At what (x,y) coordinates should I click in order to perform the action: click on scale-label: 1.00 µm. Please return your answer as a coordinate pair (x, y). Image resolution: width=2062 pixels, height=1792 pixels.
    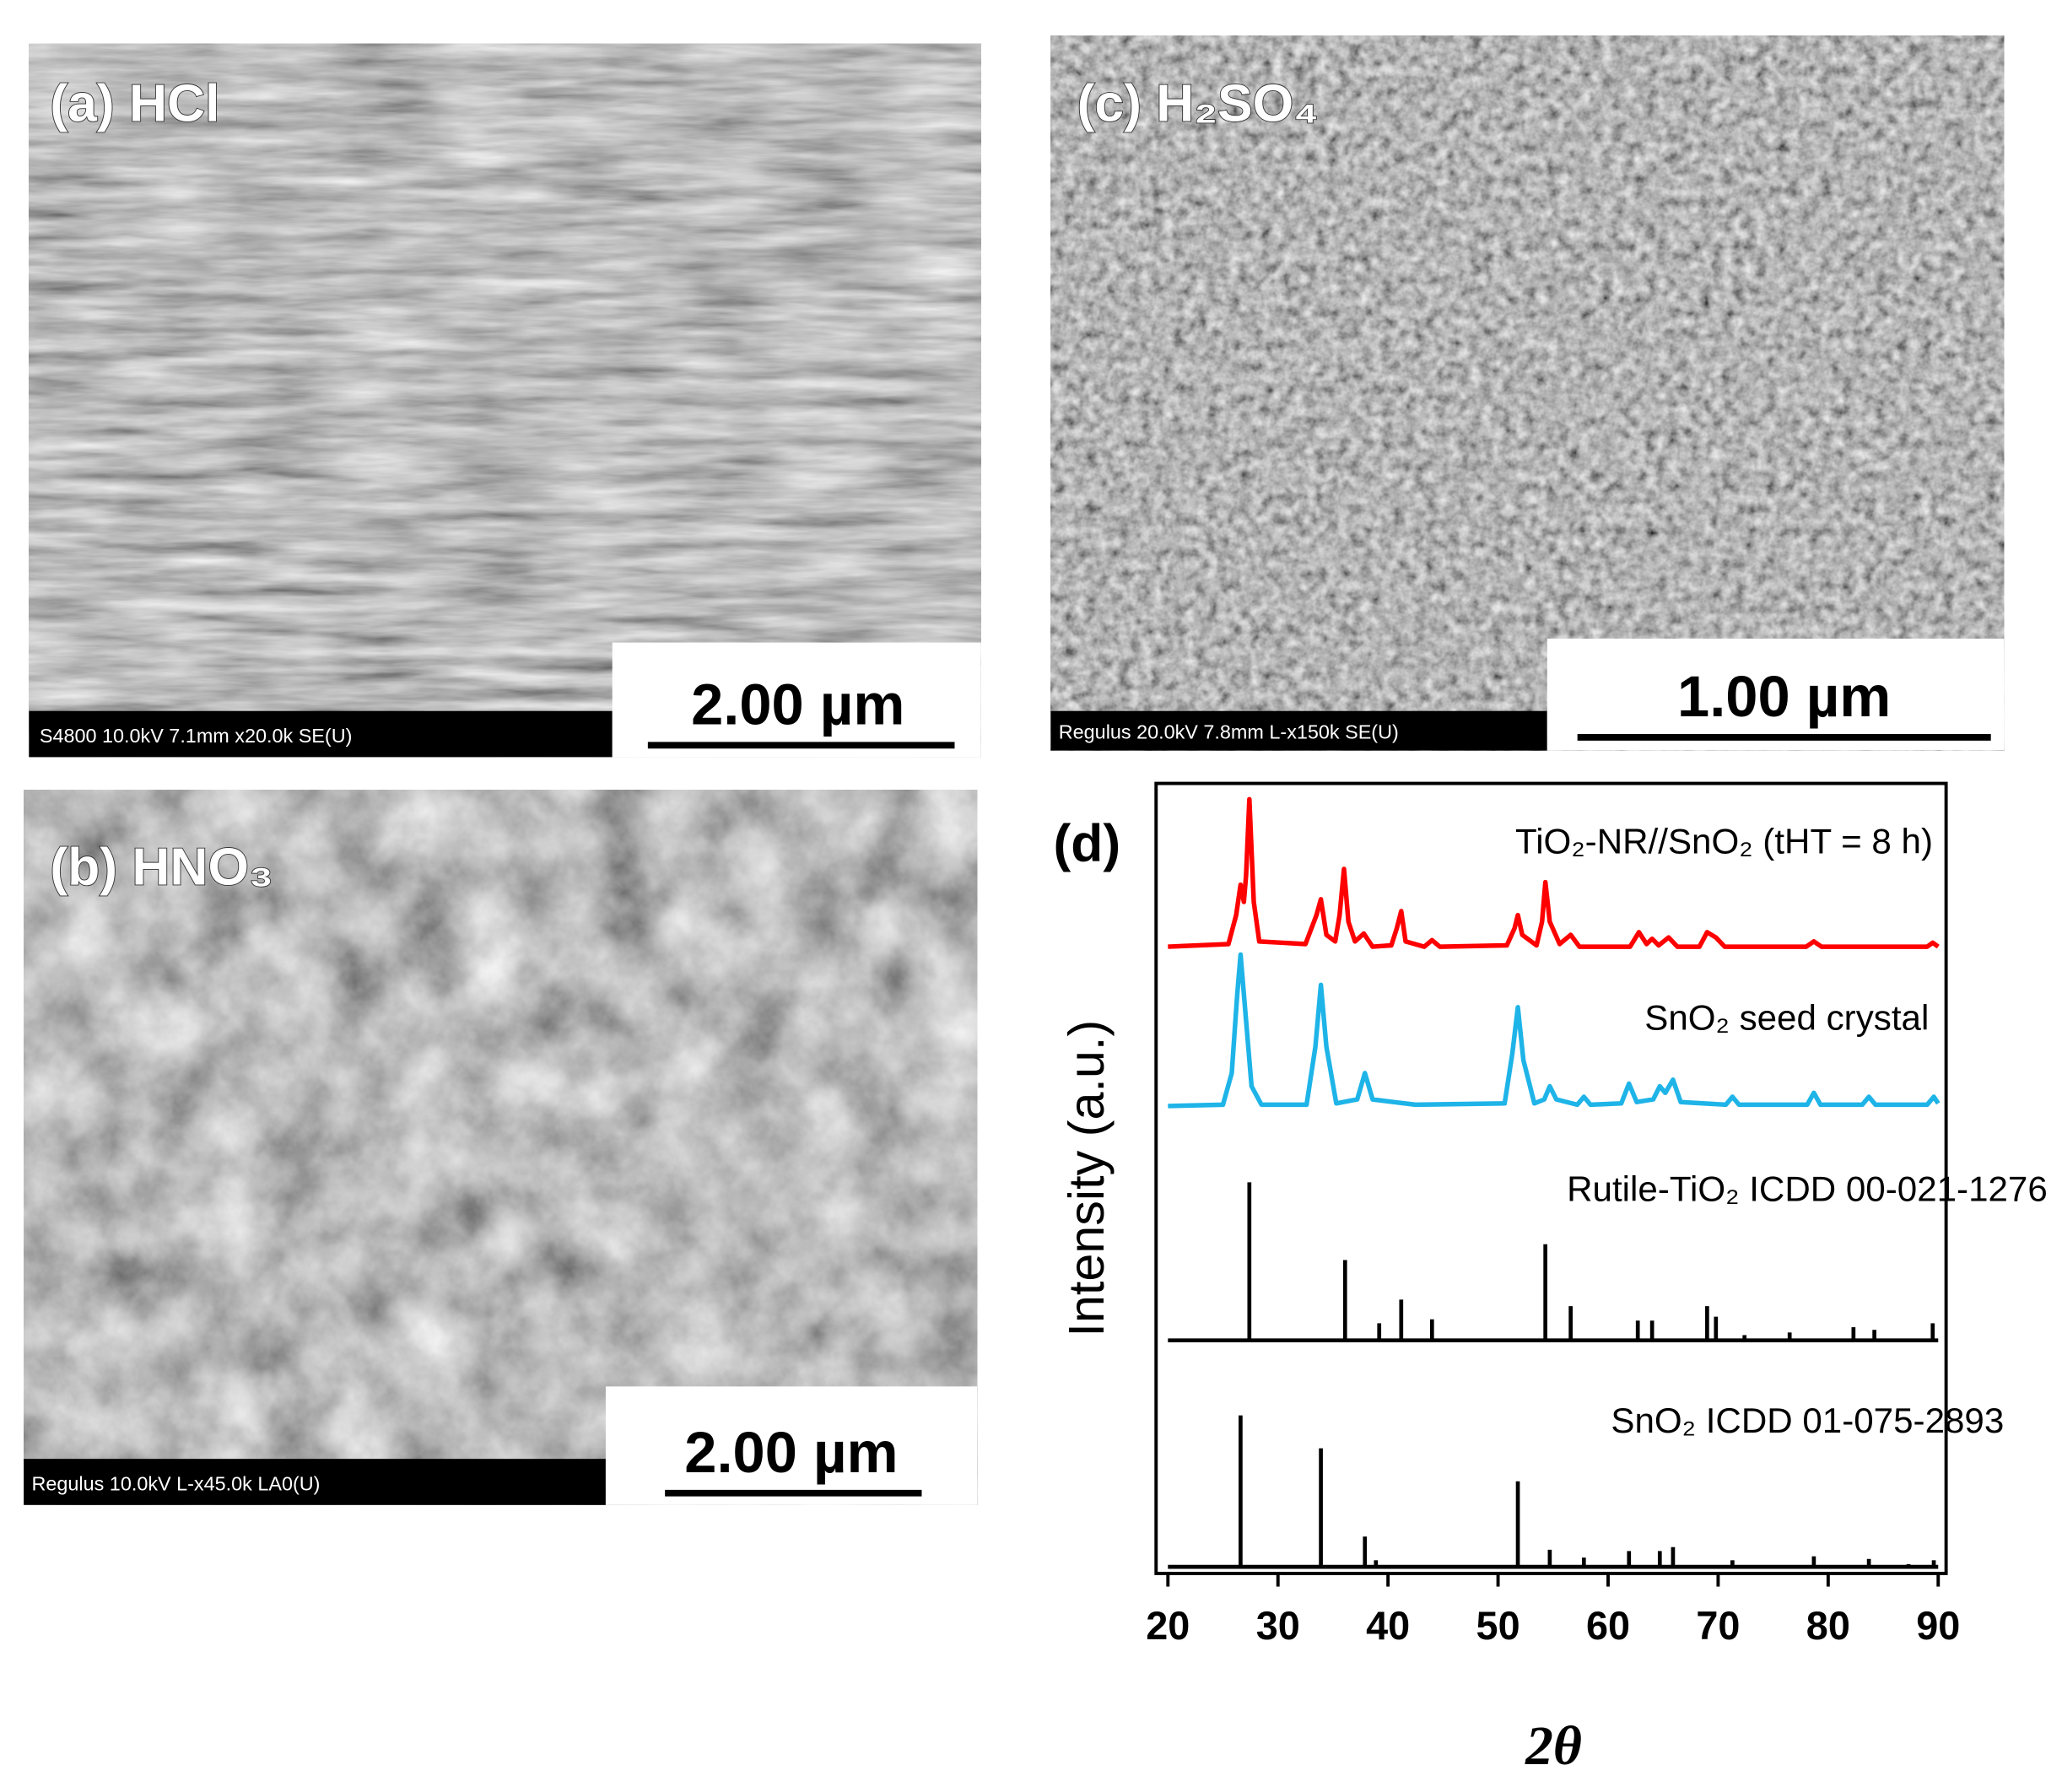
    Looking at the image, I should click on (1784, 696).